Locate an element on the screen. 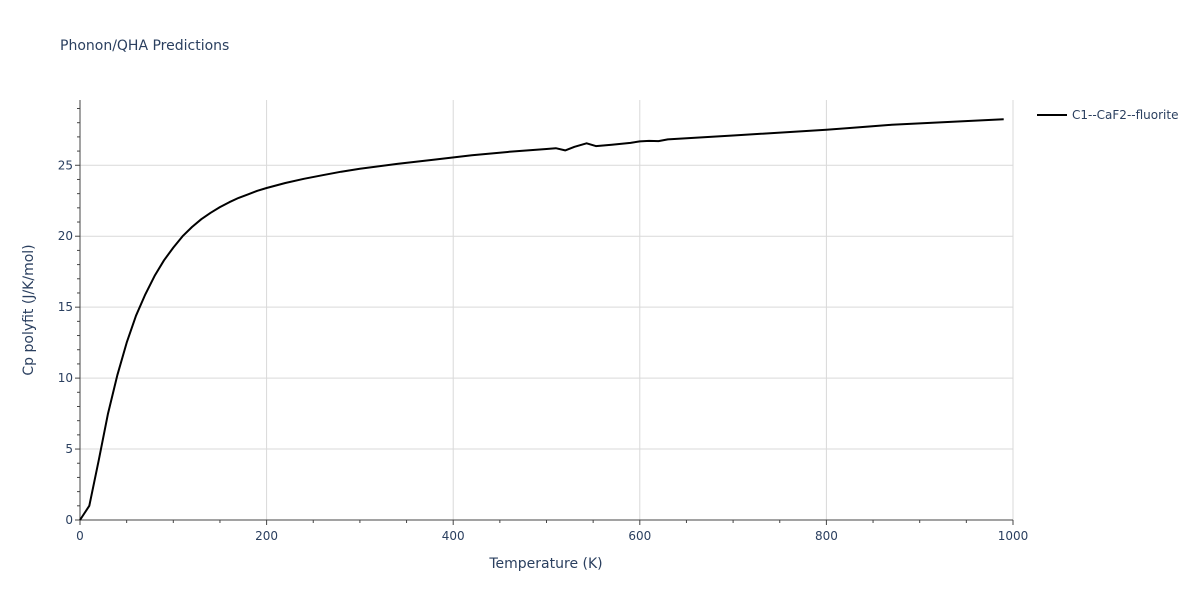  y-axis-title: Cp polyfit (J/K/mol) is located at coordinates (29, 309).